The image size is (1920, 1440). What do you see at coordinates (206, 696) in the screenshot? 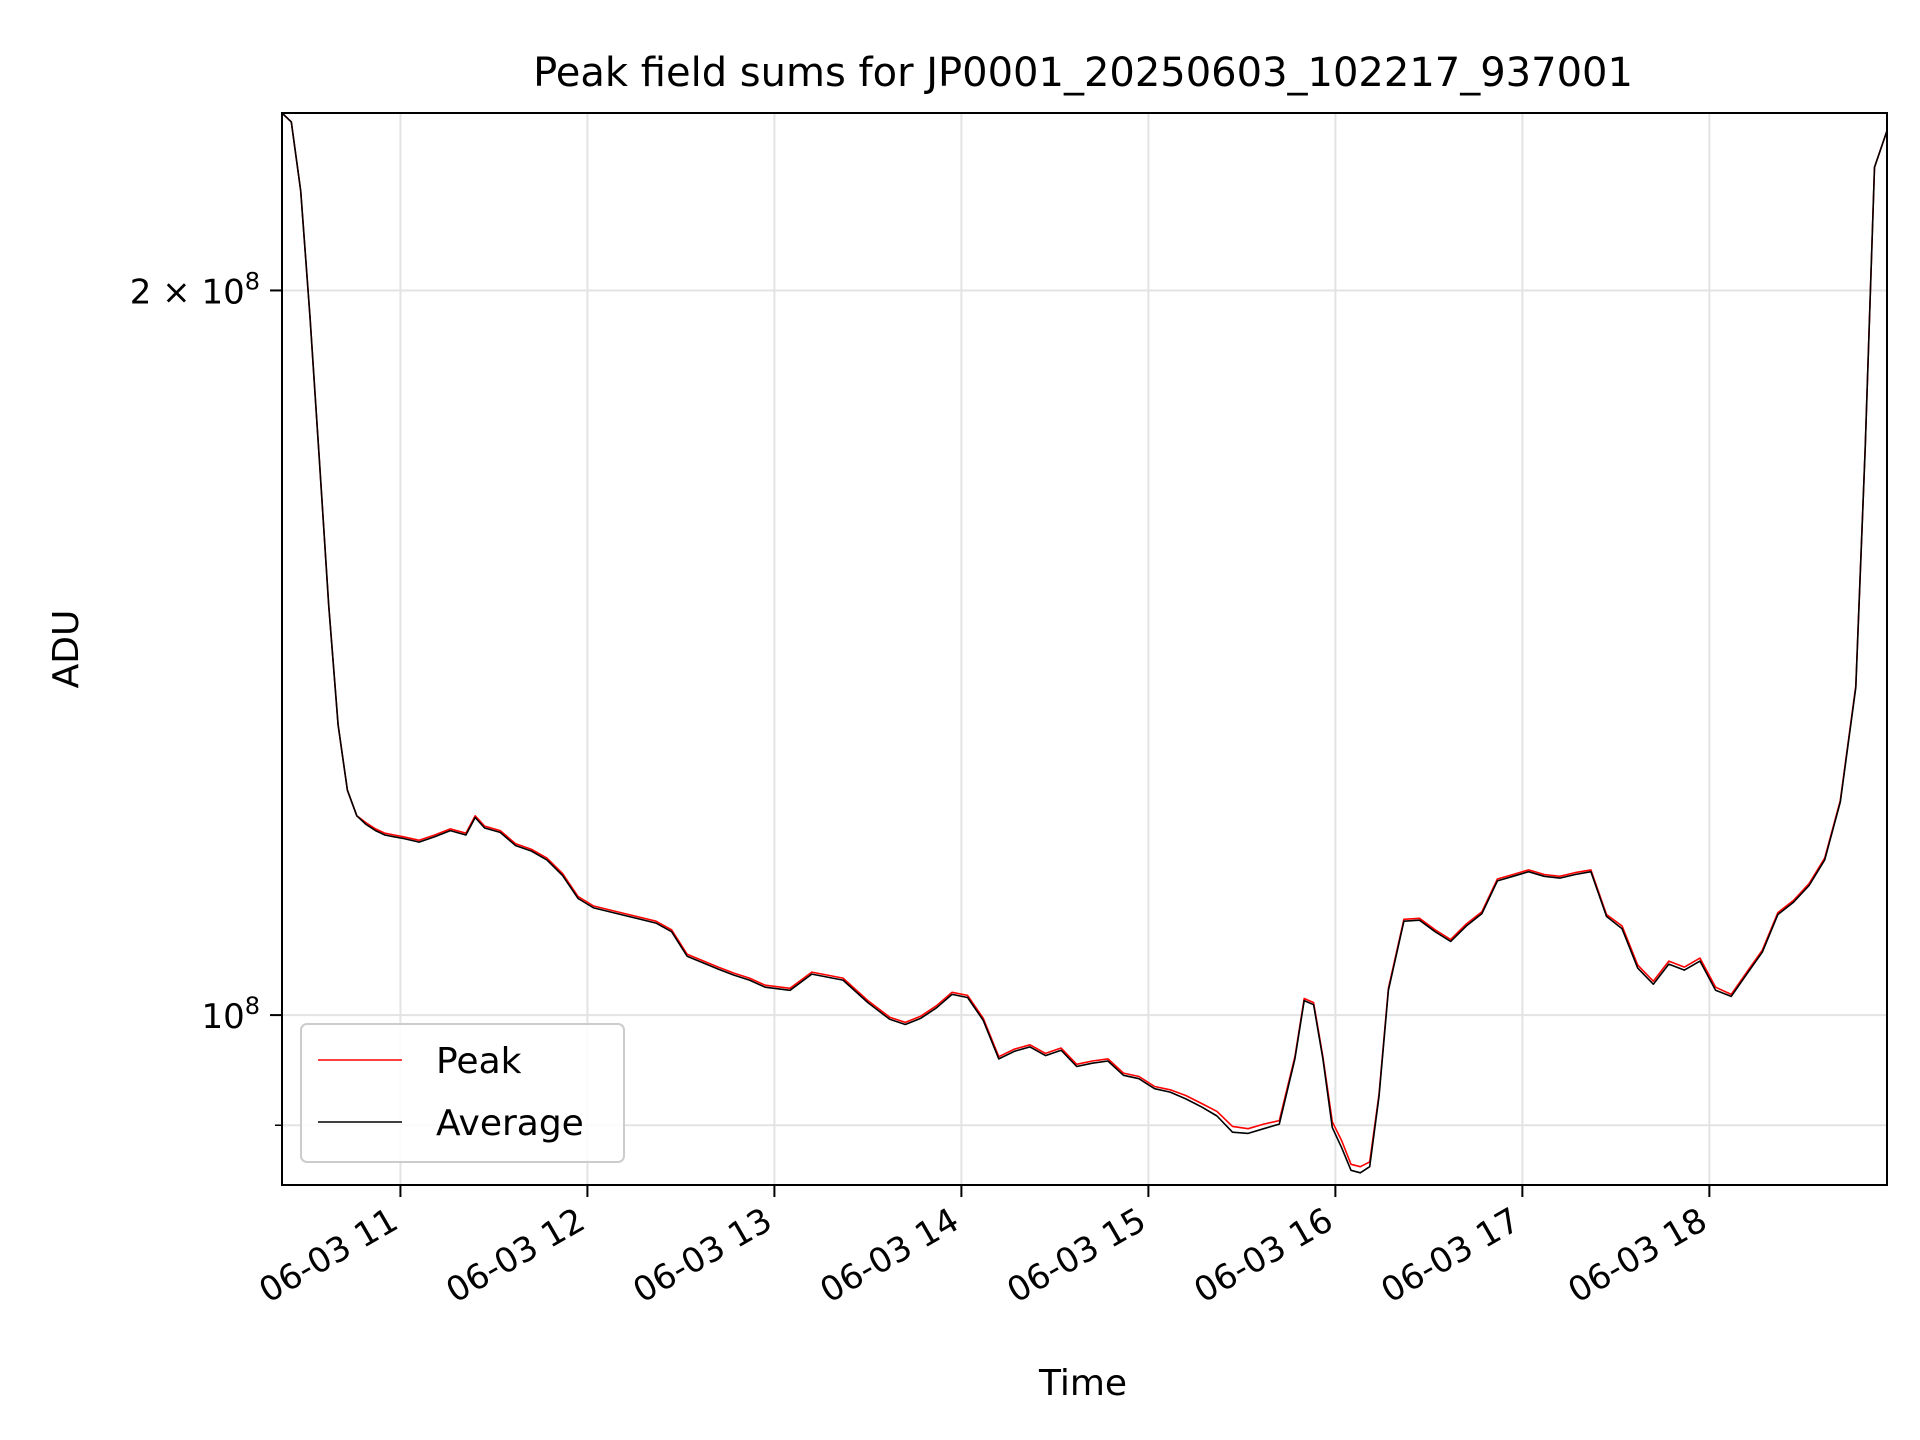
I see `y-axis-ticks: 2 × 108 108` at bounding box center [206, 696].